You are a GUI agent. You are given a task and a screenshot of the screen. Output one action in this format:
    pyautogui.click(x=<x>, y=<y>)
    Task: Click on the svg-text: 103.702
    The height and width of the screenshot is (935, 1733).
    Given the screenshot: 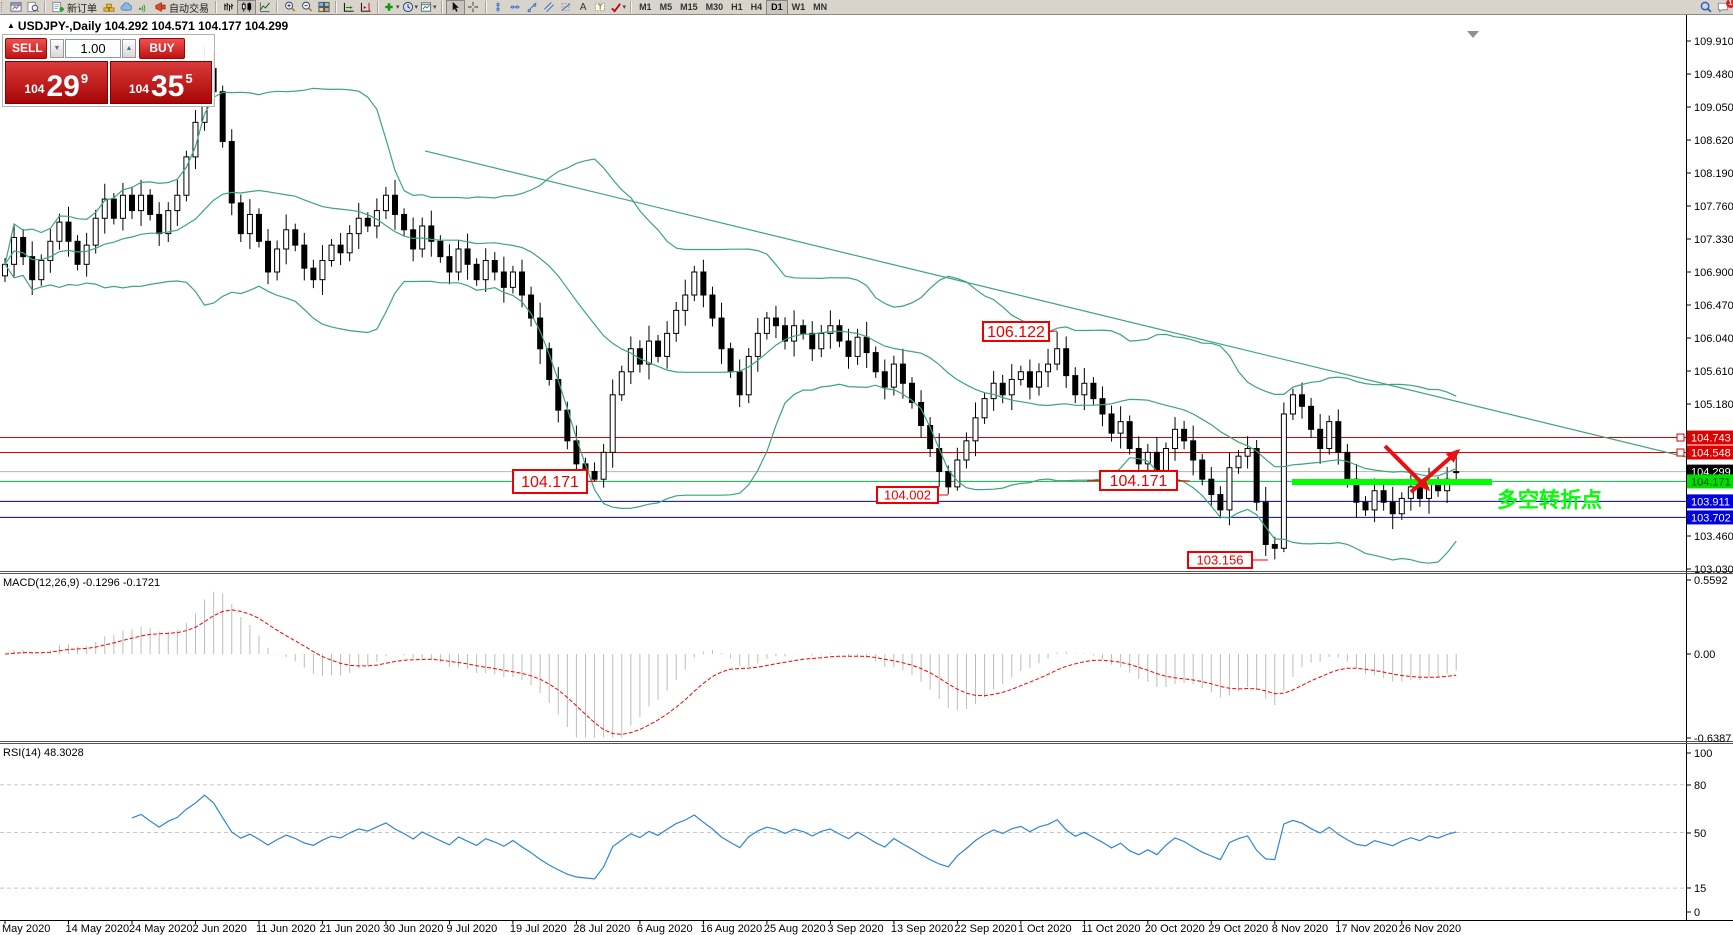 What is the action you would take?
    pyautogui.click(x=1711, y=518)
    